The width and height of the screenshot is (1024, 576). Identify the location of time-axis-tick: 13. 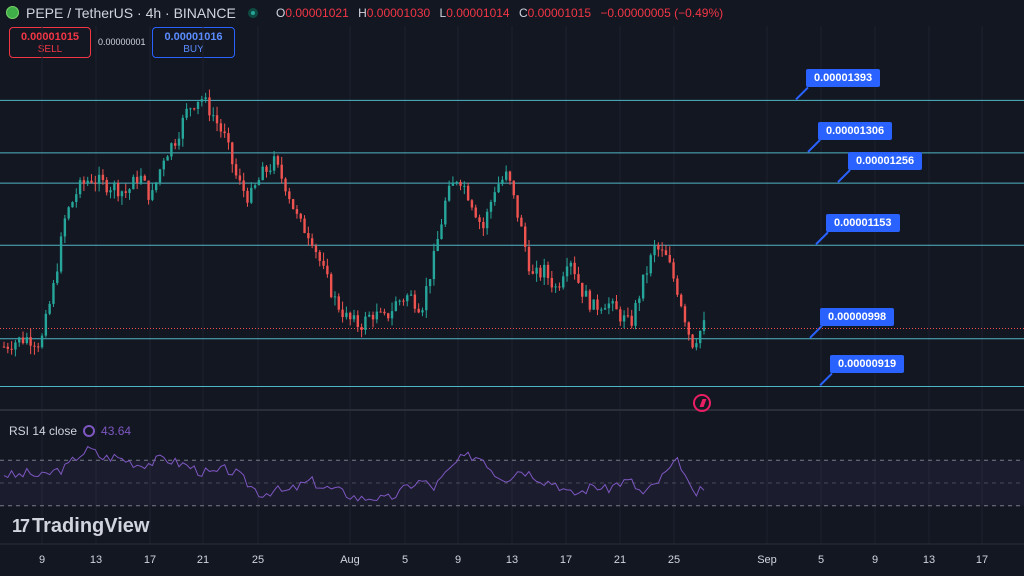
(96, 560).